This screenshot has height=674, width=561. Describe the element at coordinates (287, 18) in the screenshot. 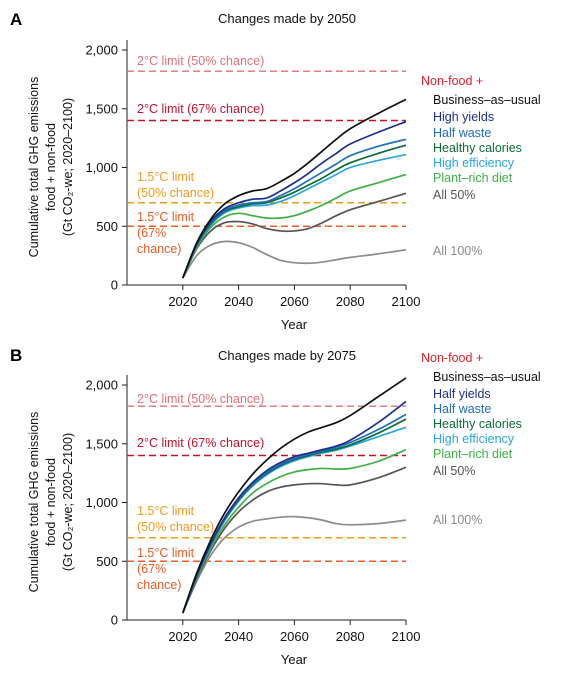

I see `chart-title: Changes made by 2050` at that location.